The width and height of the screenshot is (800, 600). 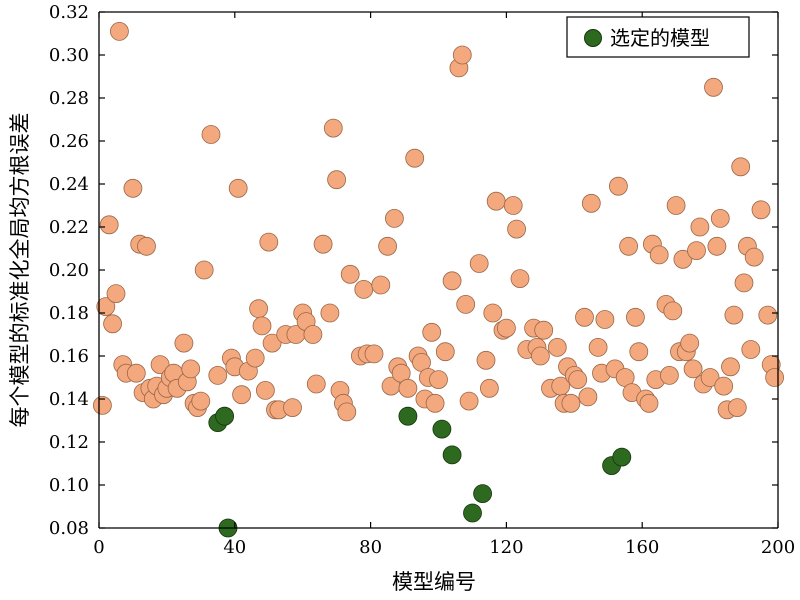 What do you see at coordinates (69, 528) in the screenshot?
I see `y-tick-label-0: 0.08` at bounding box center [69, 528].